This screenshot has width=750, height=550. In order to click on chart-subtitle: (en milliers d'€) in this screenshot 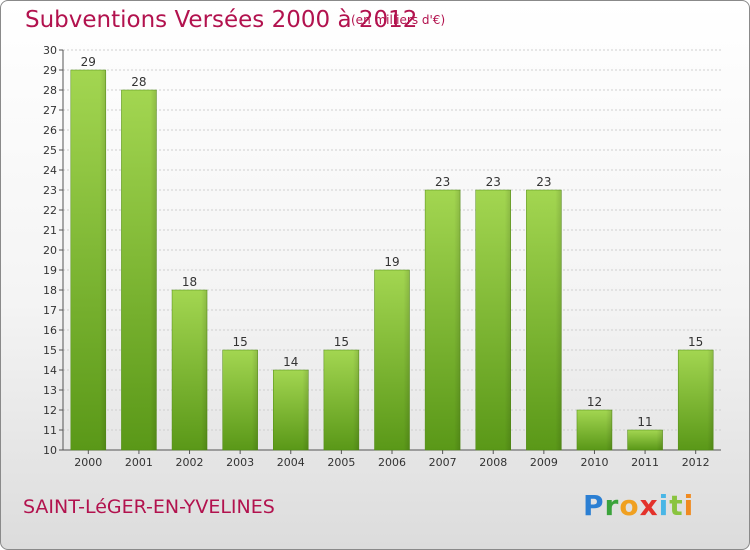, I will do `click(398, 20)`.